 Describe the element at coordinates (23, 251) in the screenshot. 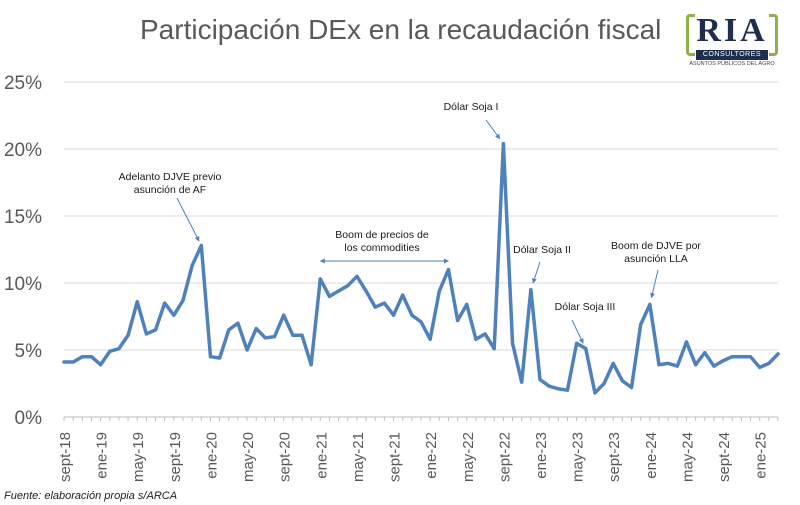

I see `y-axis-ticks: 0% 5% 10% 15% 20% 25%` at that location.